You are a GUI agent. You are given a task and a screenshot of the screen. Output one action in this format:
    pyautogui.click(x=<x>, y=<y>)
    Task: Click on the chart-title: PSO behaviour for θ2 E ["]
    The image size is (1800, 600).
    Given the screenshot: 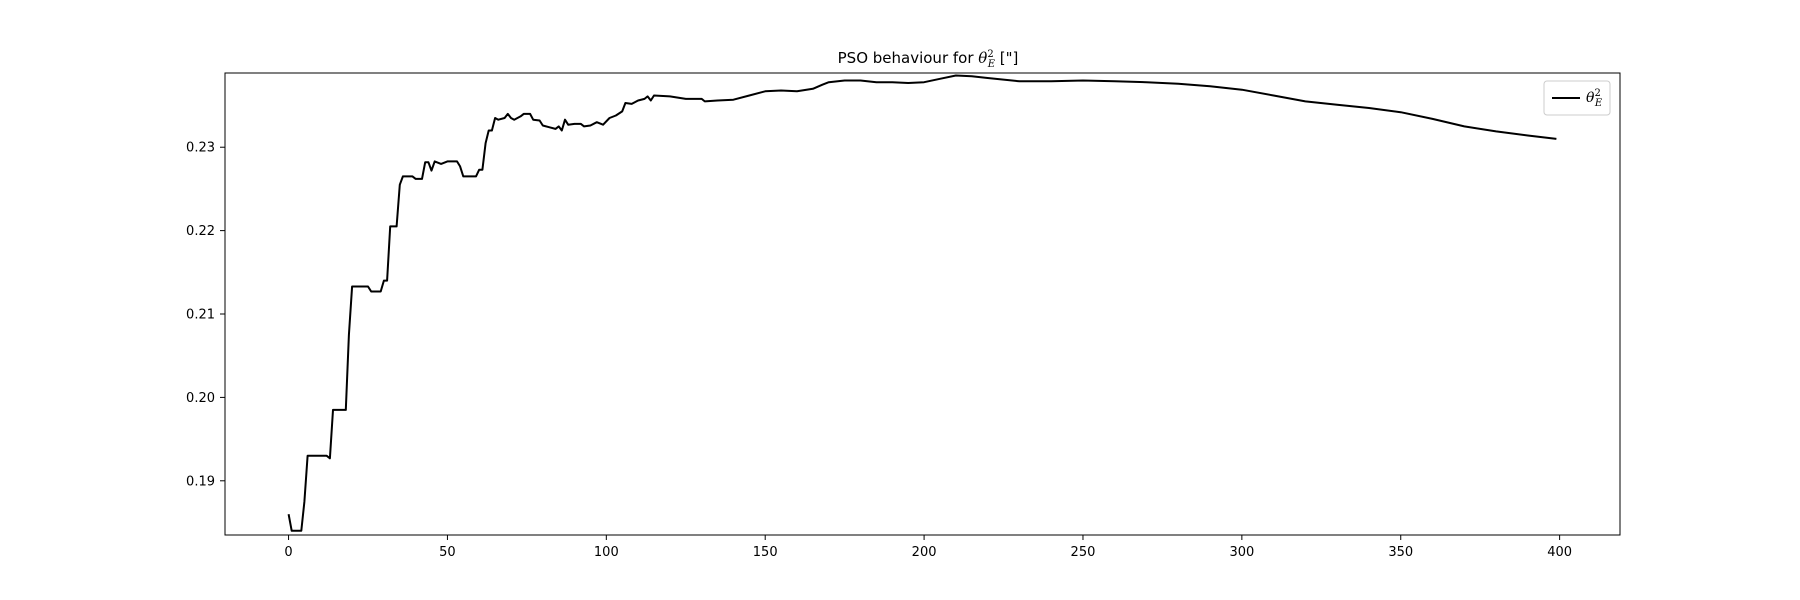 What is the action you would take?
    pyautogui.click(x=928, y=59)
    